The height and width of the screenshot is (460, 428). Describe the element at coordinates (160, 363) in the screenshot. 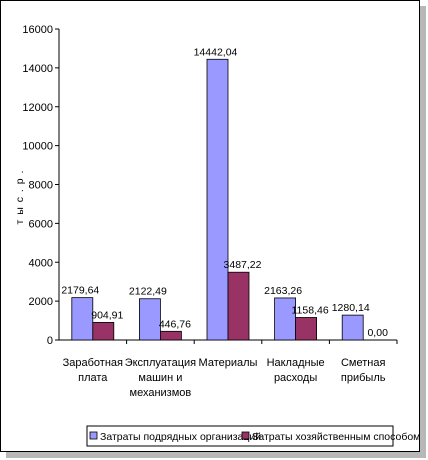

I see `category-label: Эксплуатация` at that location.